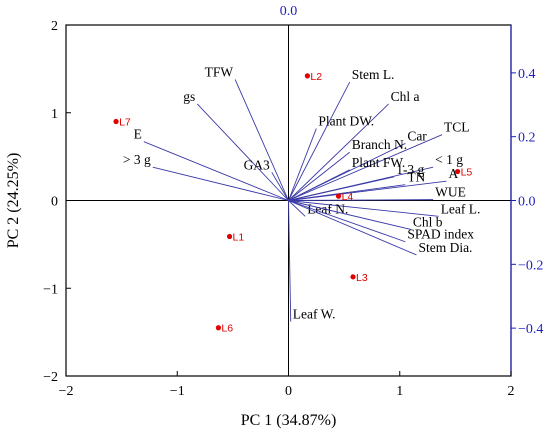 The image size is (550, 436). I want to click on loading-tick-label: 0.2, so click(527, 138).